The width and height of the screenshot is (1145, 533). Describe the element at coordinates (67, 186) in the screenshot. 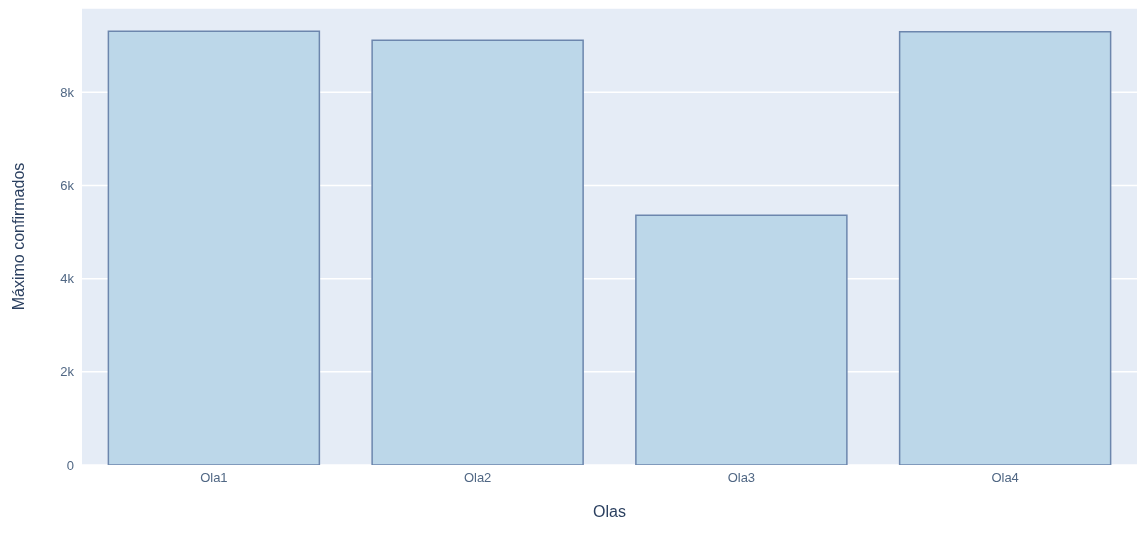

I see `y-tick-label: 6k` at that location.